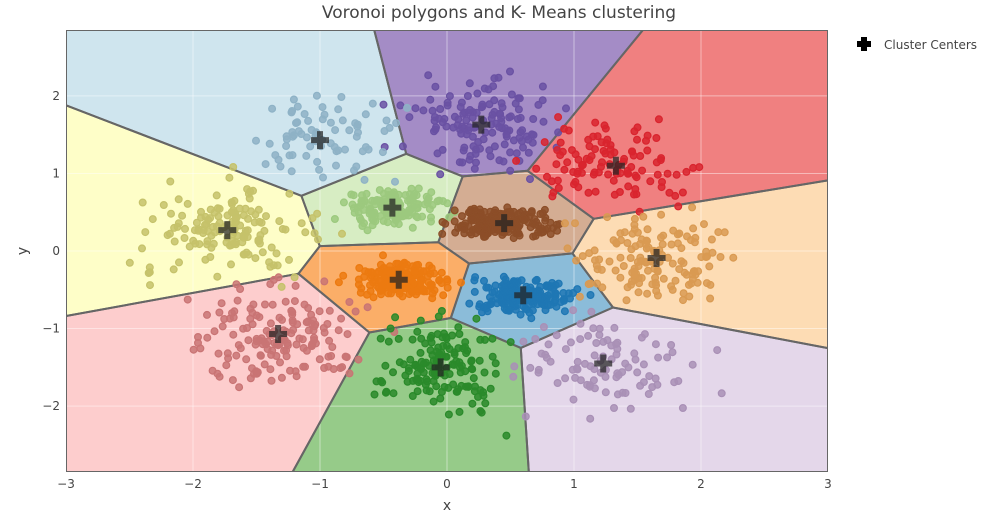 The width and height of the screenshot is (998, 516). Describe the element at coordinates (574, 484) in the screenshot. I see `x-tick-label: 1` at that location.